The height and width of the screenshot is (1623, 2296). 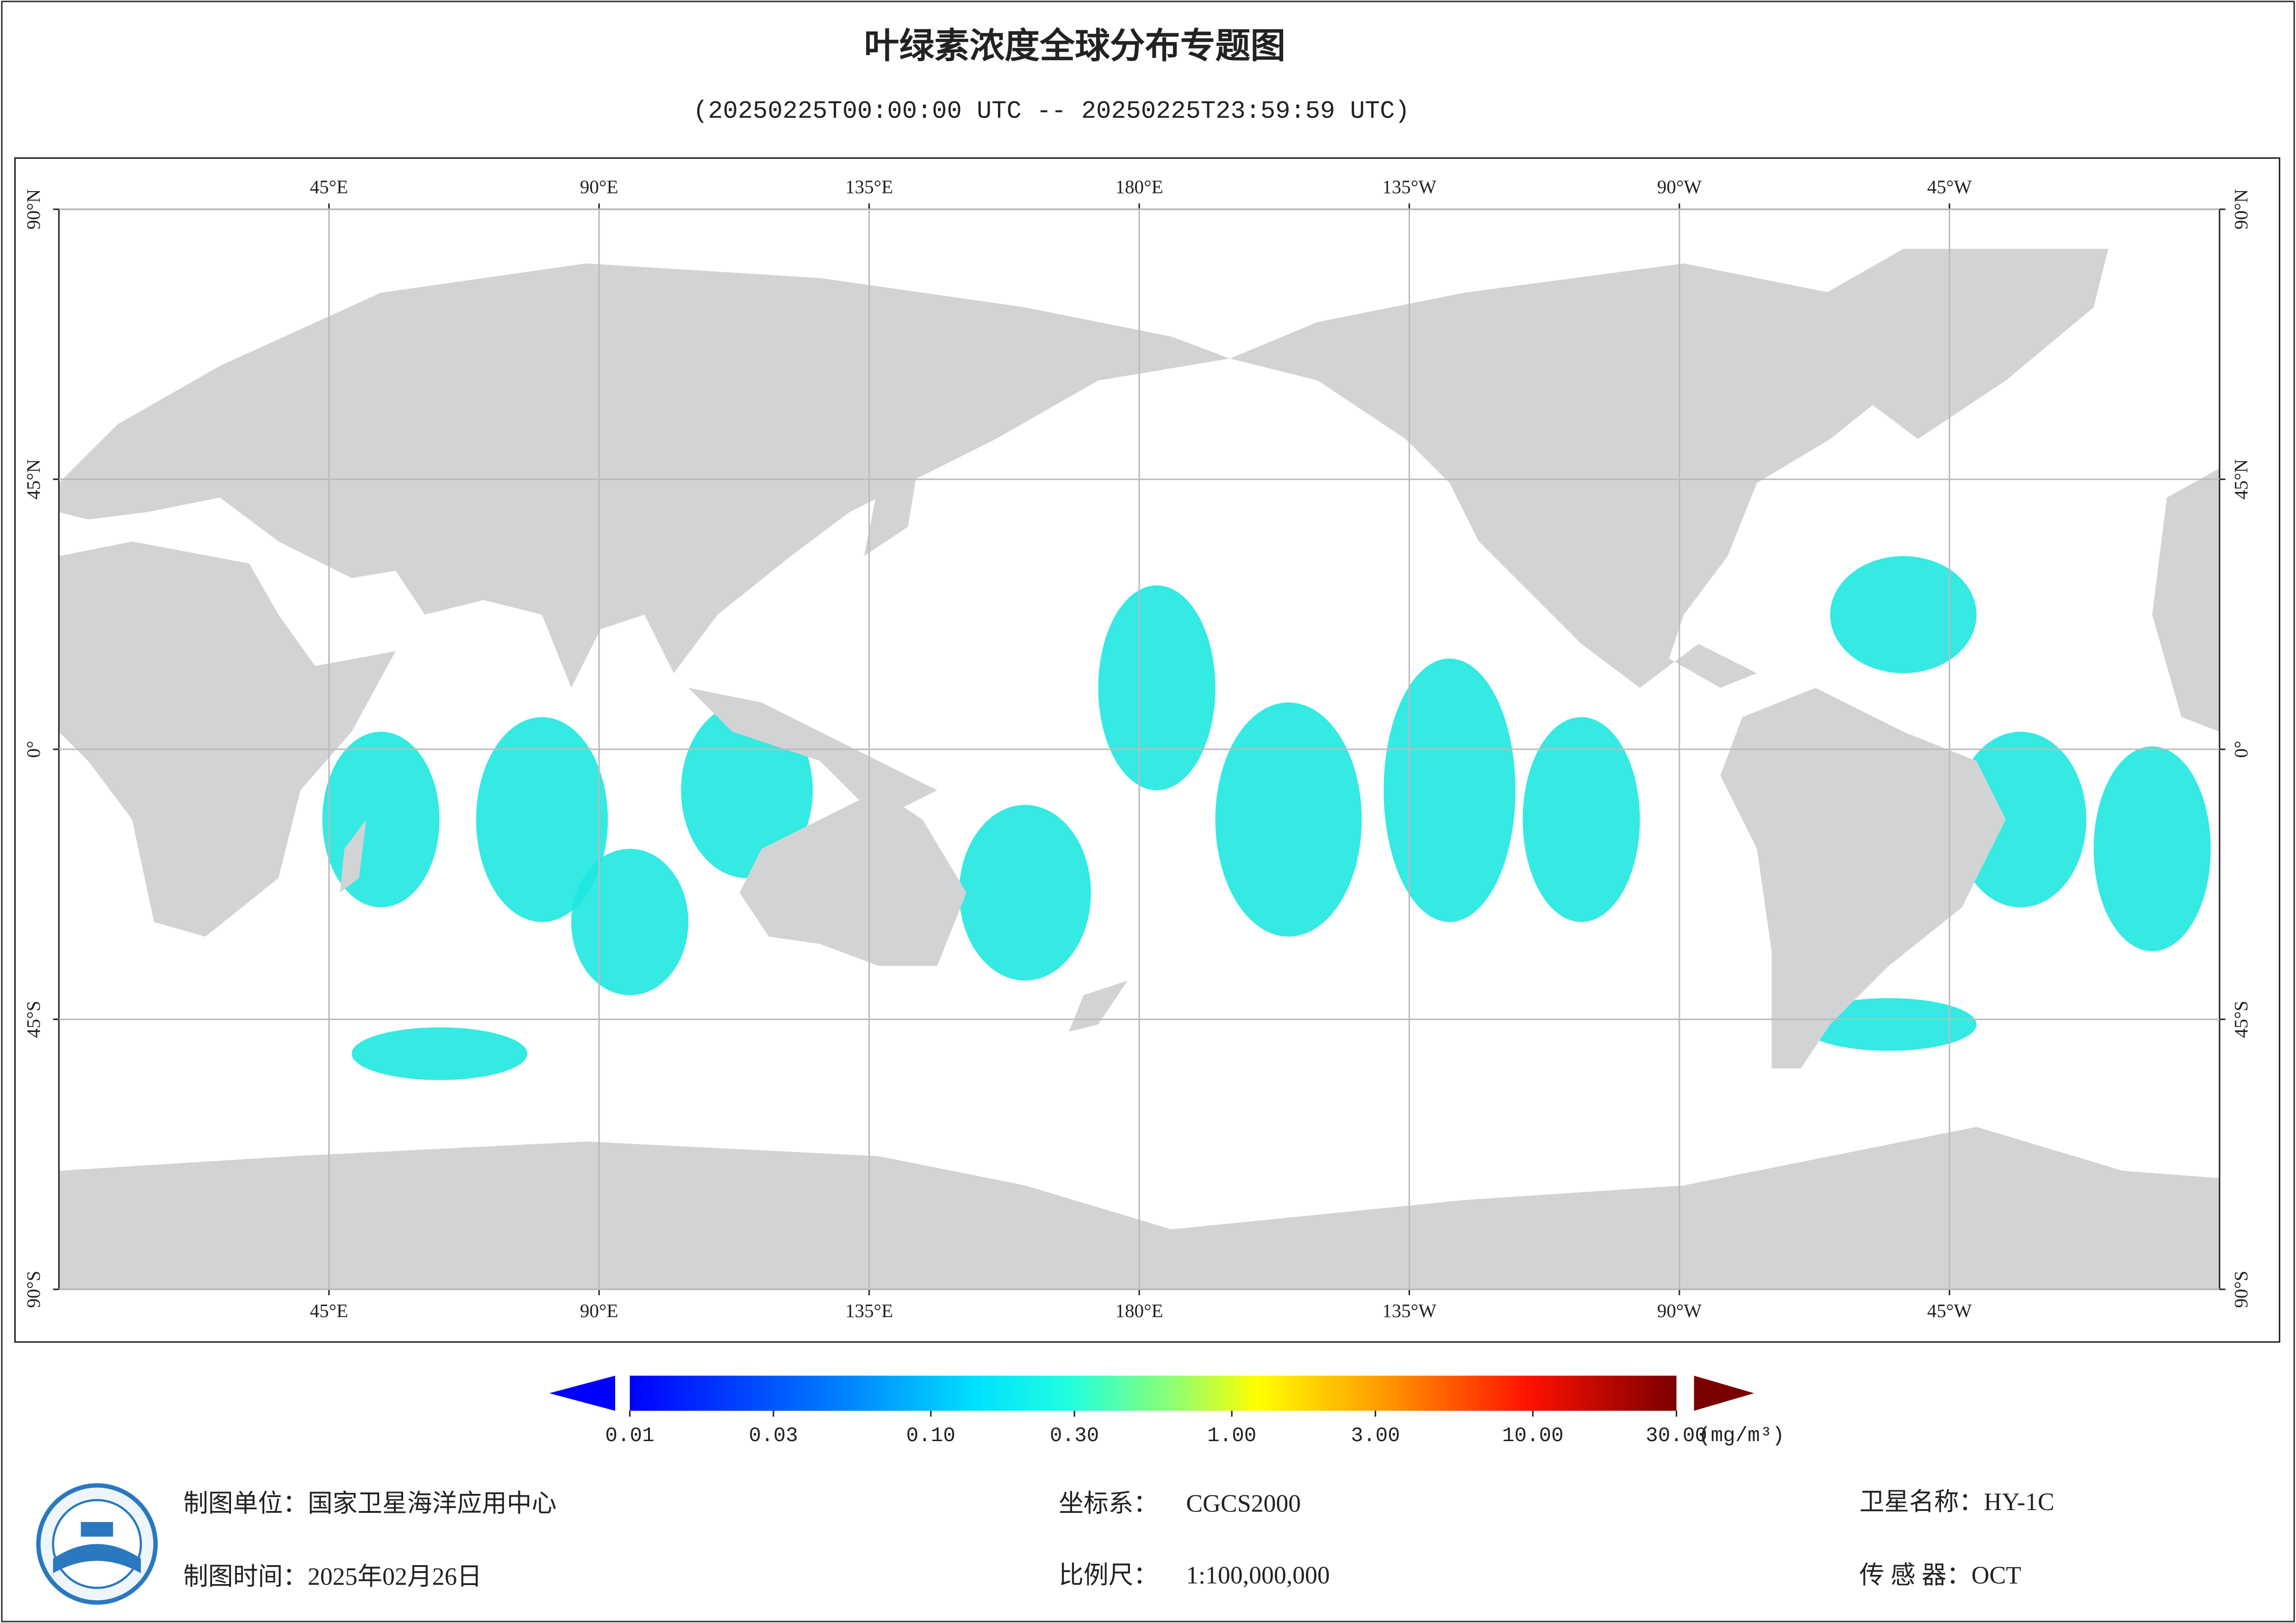 I want to click on footer-crs-label: 坐标系：, so click(x=1108, y=1503).